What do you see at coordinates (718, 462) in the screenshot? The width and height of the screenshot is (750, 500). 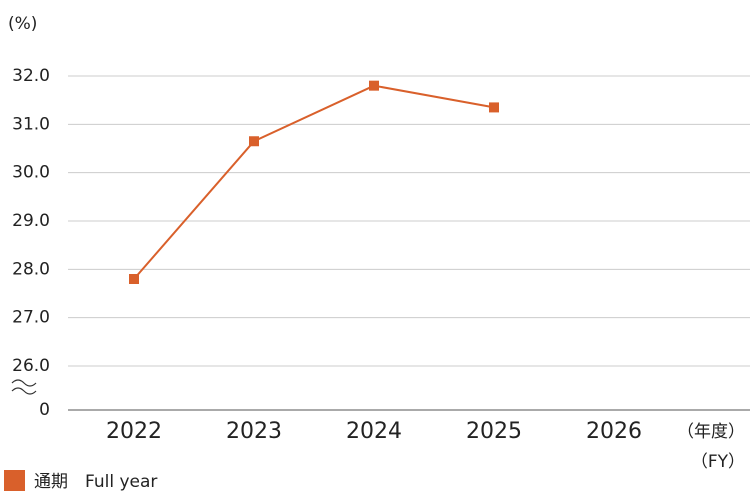 I see `x-axis-label: （FY）` at bounding box center [718, 462].